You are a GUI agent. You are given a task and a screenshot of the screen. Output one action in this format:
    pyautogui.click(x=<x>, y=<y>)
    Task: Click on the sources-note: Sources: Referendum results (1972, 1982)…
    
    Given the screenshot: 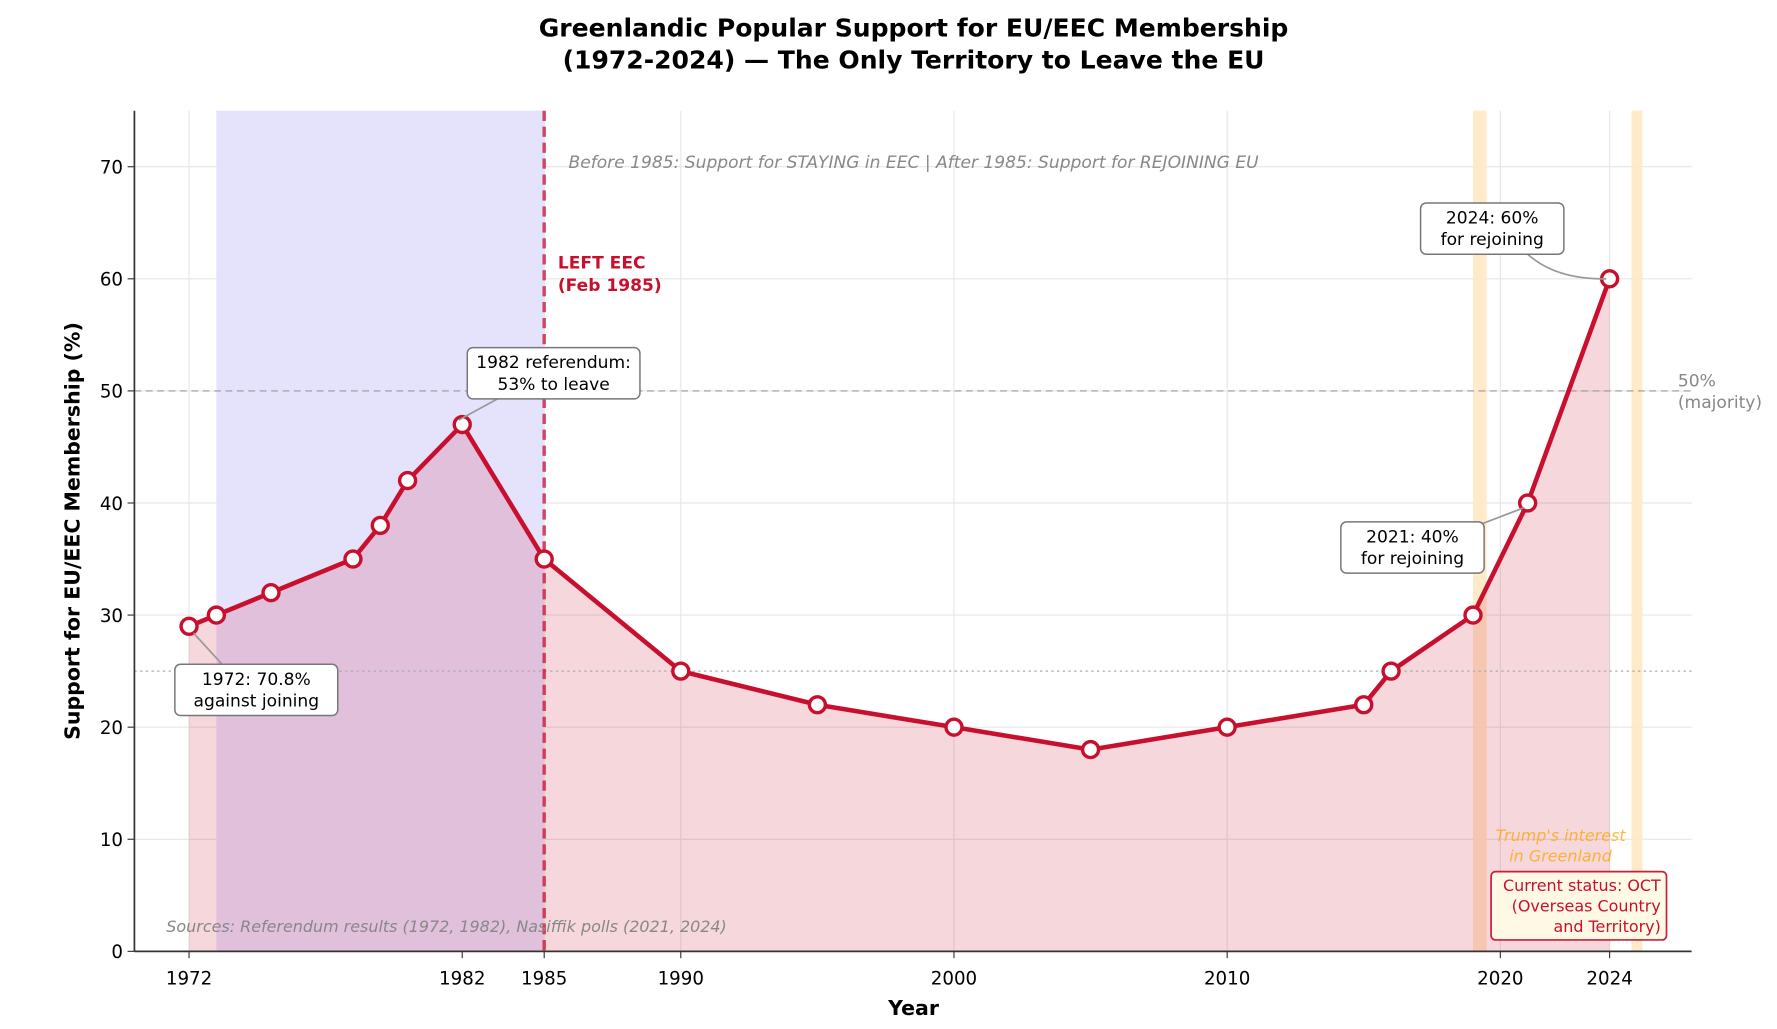 What is the action you would take?
    pyautogui.click(x=446, y=926)
    